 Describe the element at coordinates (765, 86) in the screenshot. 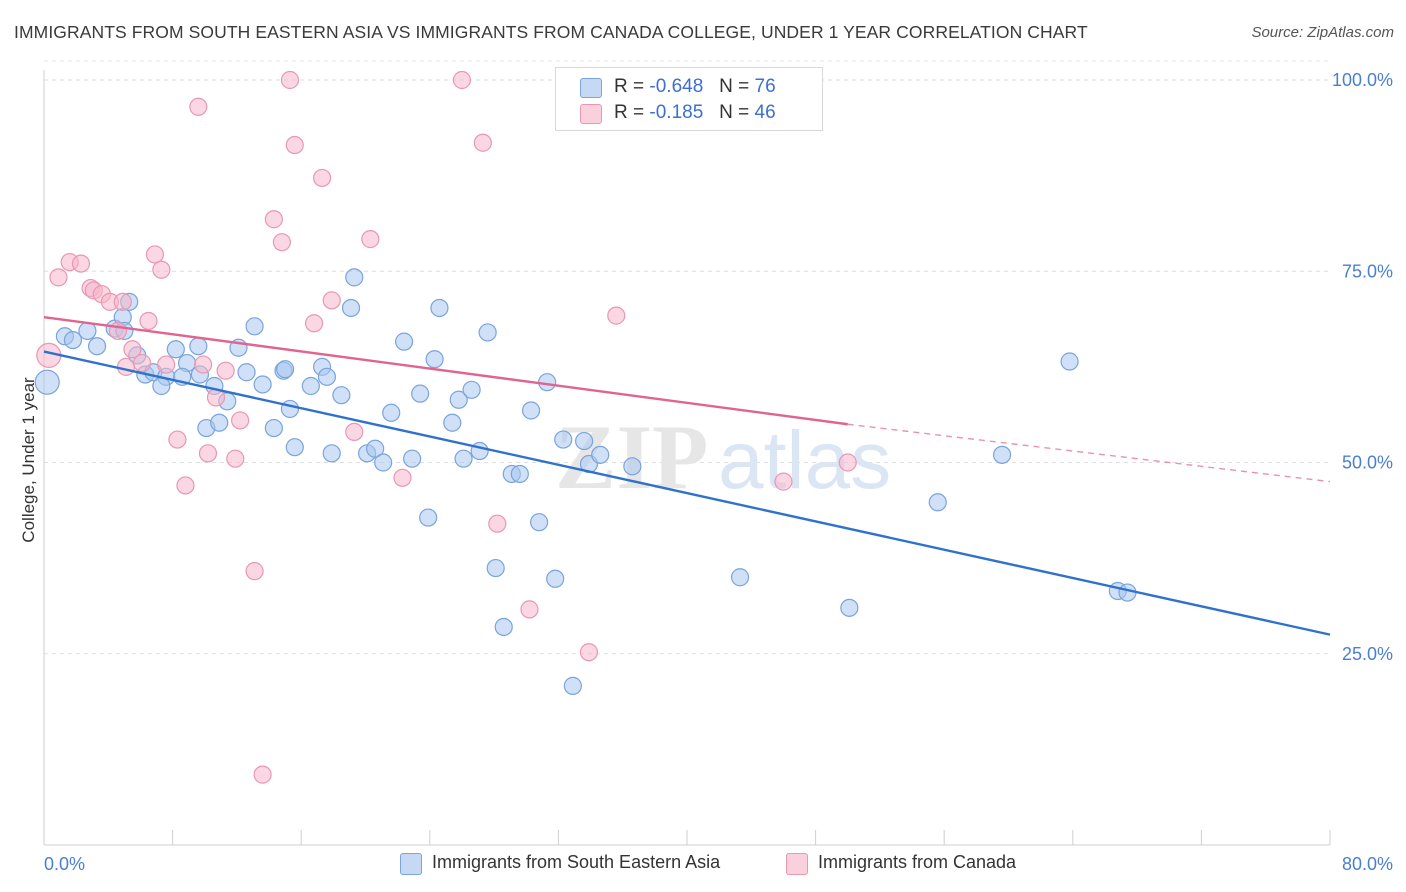

I see `legend-n-value: 76` at that location.